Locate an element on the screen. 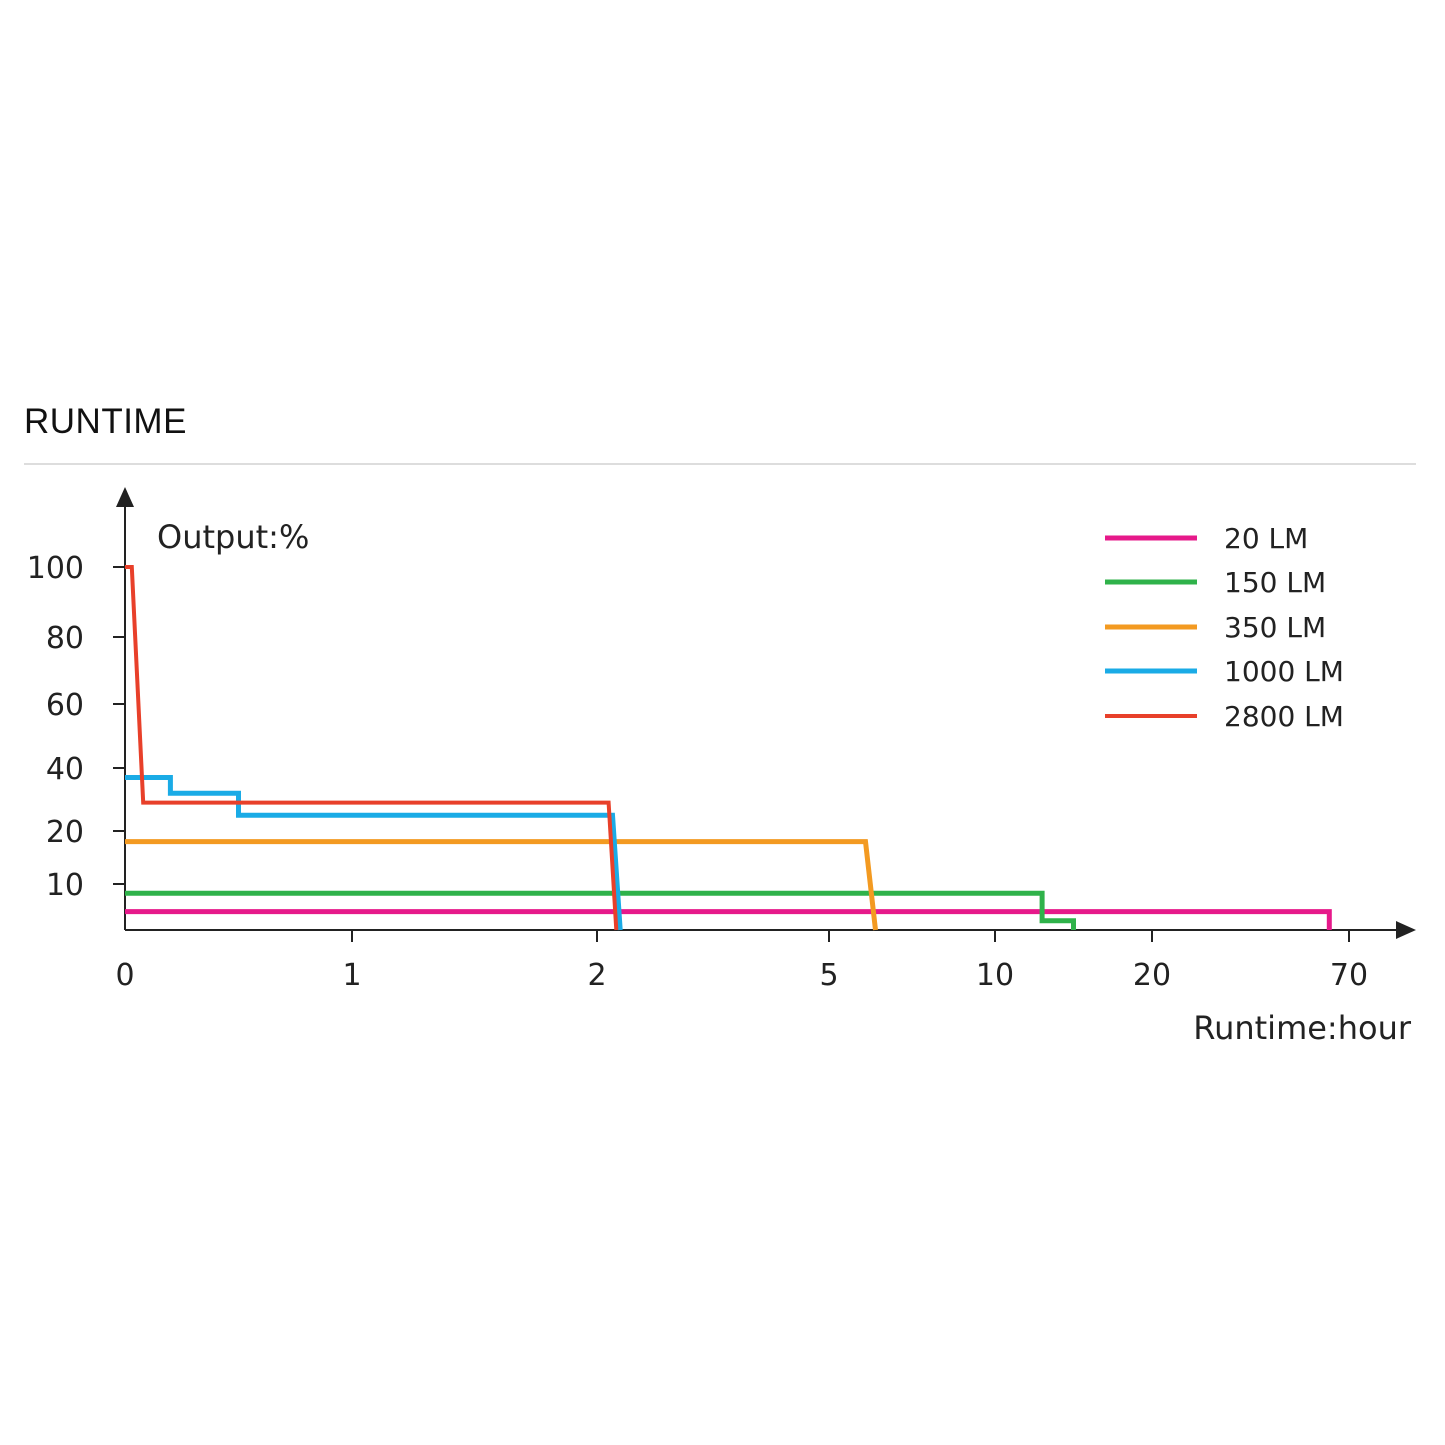 The image size is (1445, 1445). x-tick-label: 20 is located at coordinates (1152, 975).